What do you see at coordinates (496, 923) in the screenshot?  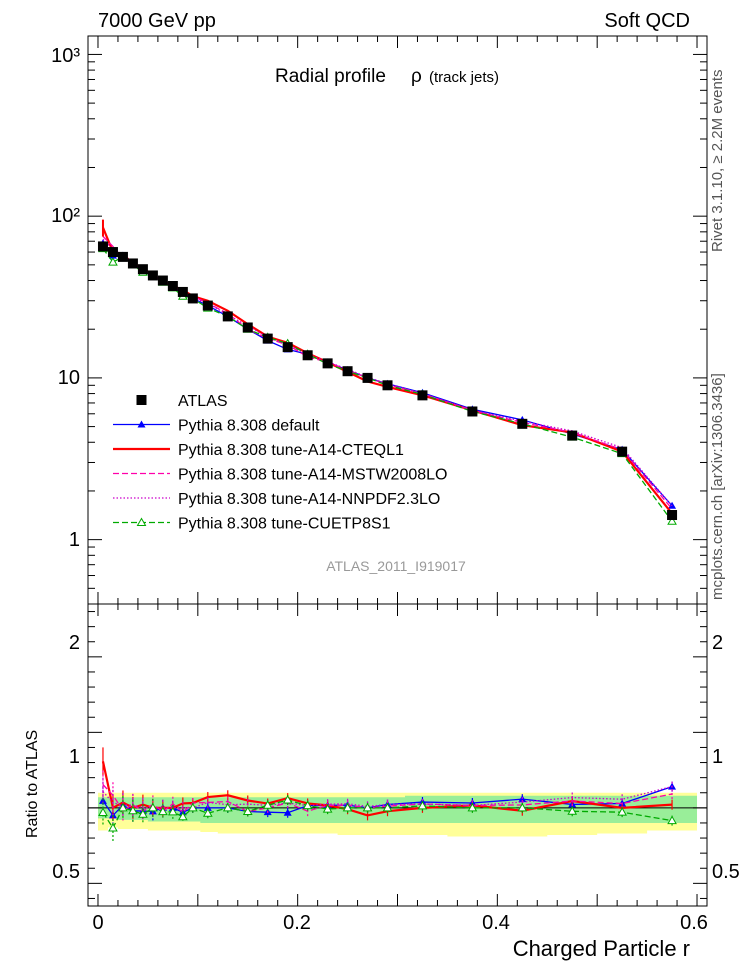 I see `x-tick-label-04: 0.4` at bounding box center [496, 923].